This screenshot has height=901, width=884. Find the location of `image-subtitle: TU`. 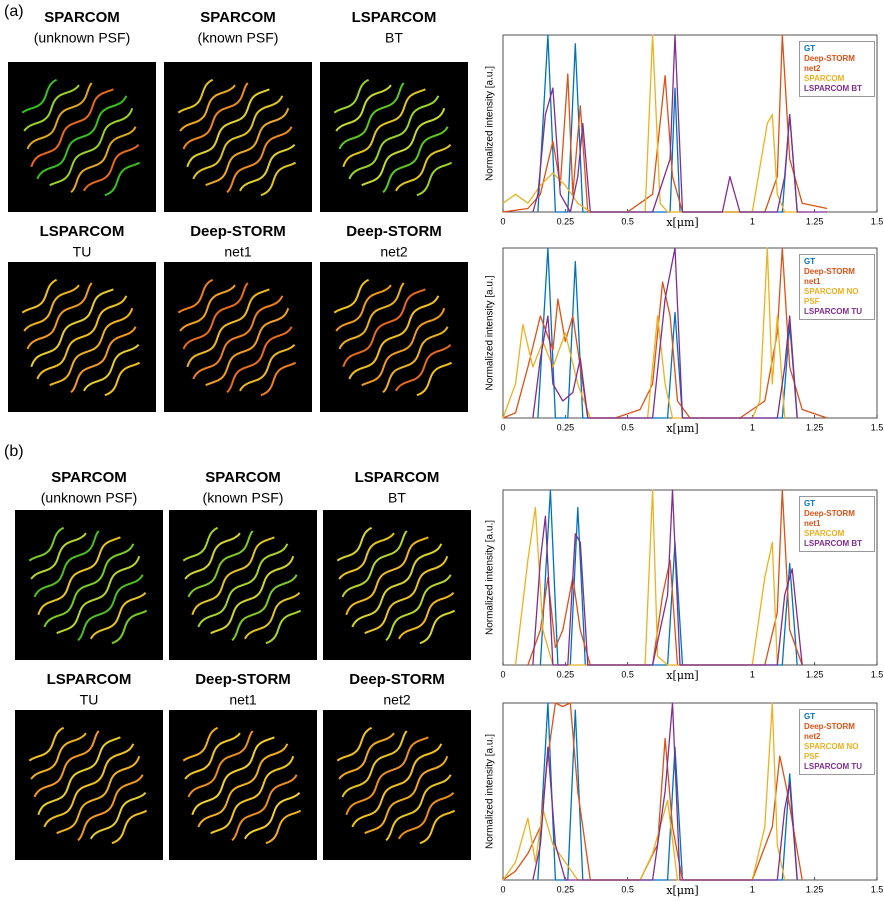

image-subtitle: TU is located at coordinates (82, 252).